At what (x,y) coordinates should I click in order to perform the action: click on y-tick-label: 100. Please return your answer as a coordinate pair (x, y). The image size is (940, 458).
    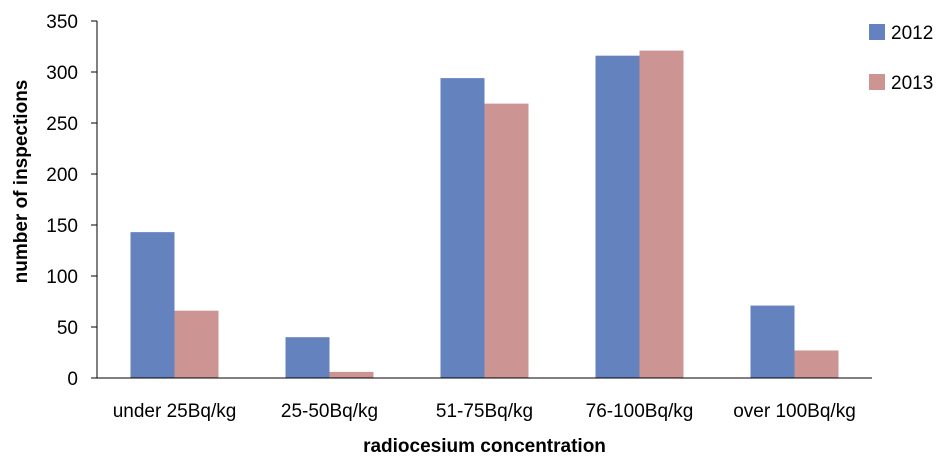
    Looking at the image, I should click on (62, 277).